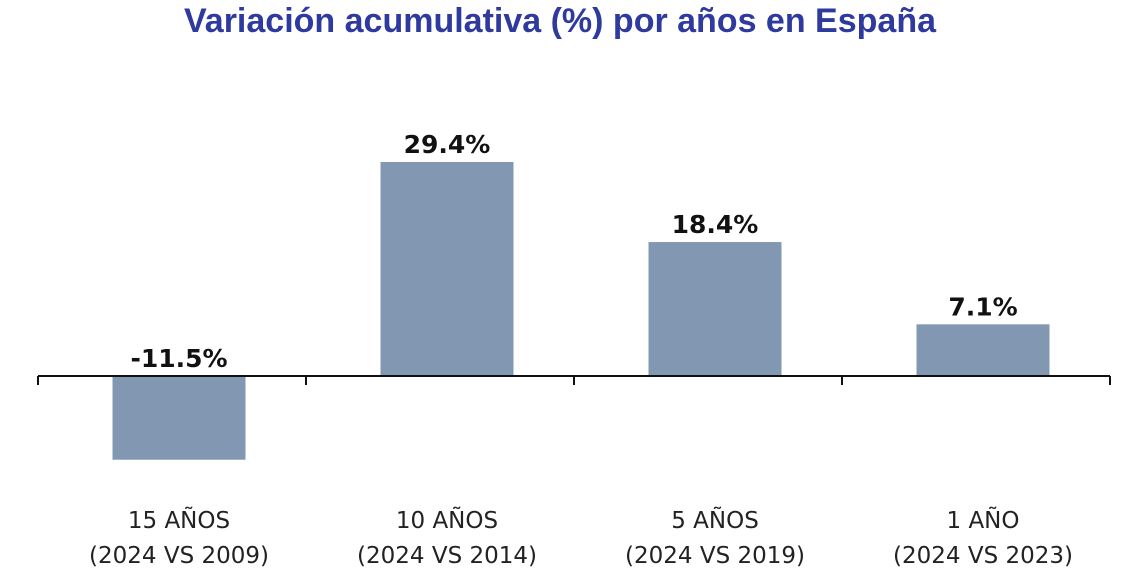 This screenshot has width=1147, height=585. What do you see at coordinates (179, 520) in the screenshot?
I see `category-label: 15 AÑOS` at bounding box center [179, 520].